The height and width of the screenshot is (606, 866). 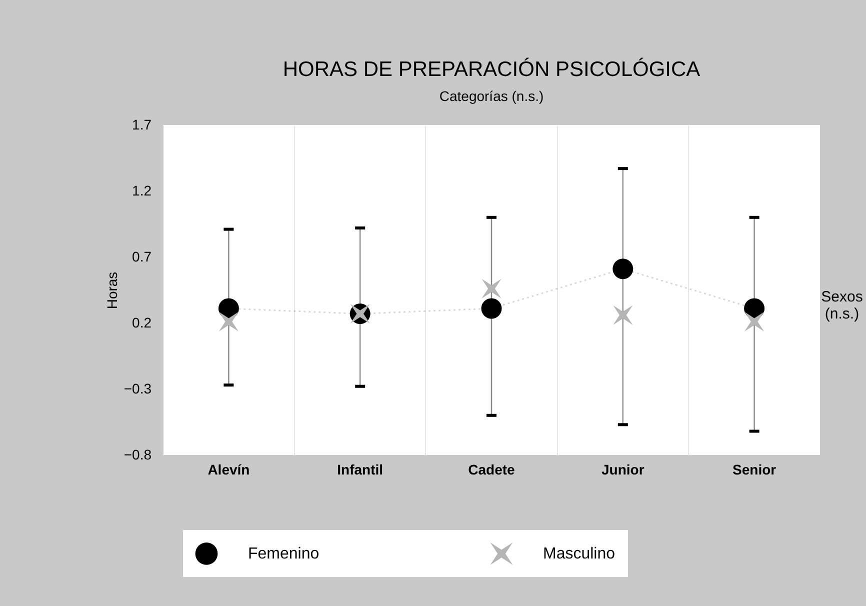 What do you see at coordinates (142, 124) in the screenshot?
I see `y-tick-label: 1.7` at bounding box center [142, 124].